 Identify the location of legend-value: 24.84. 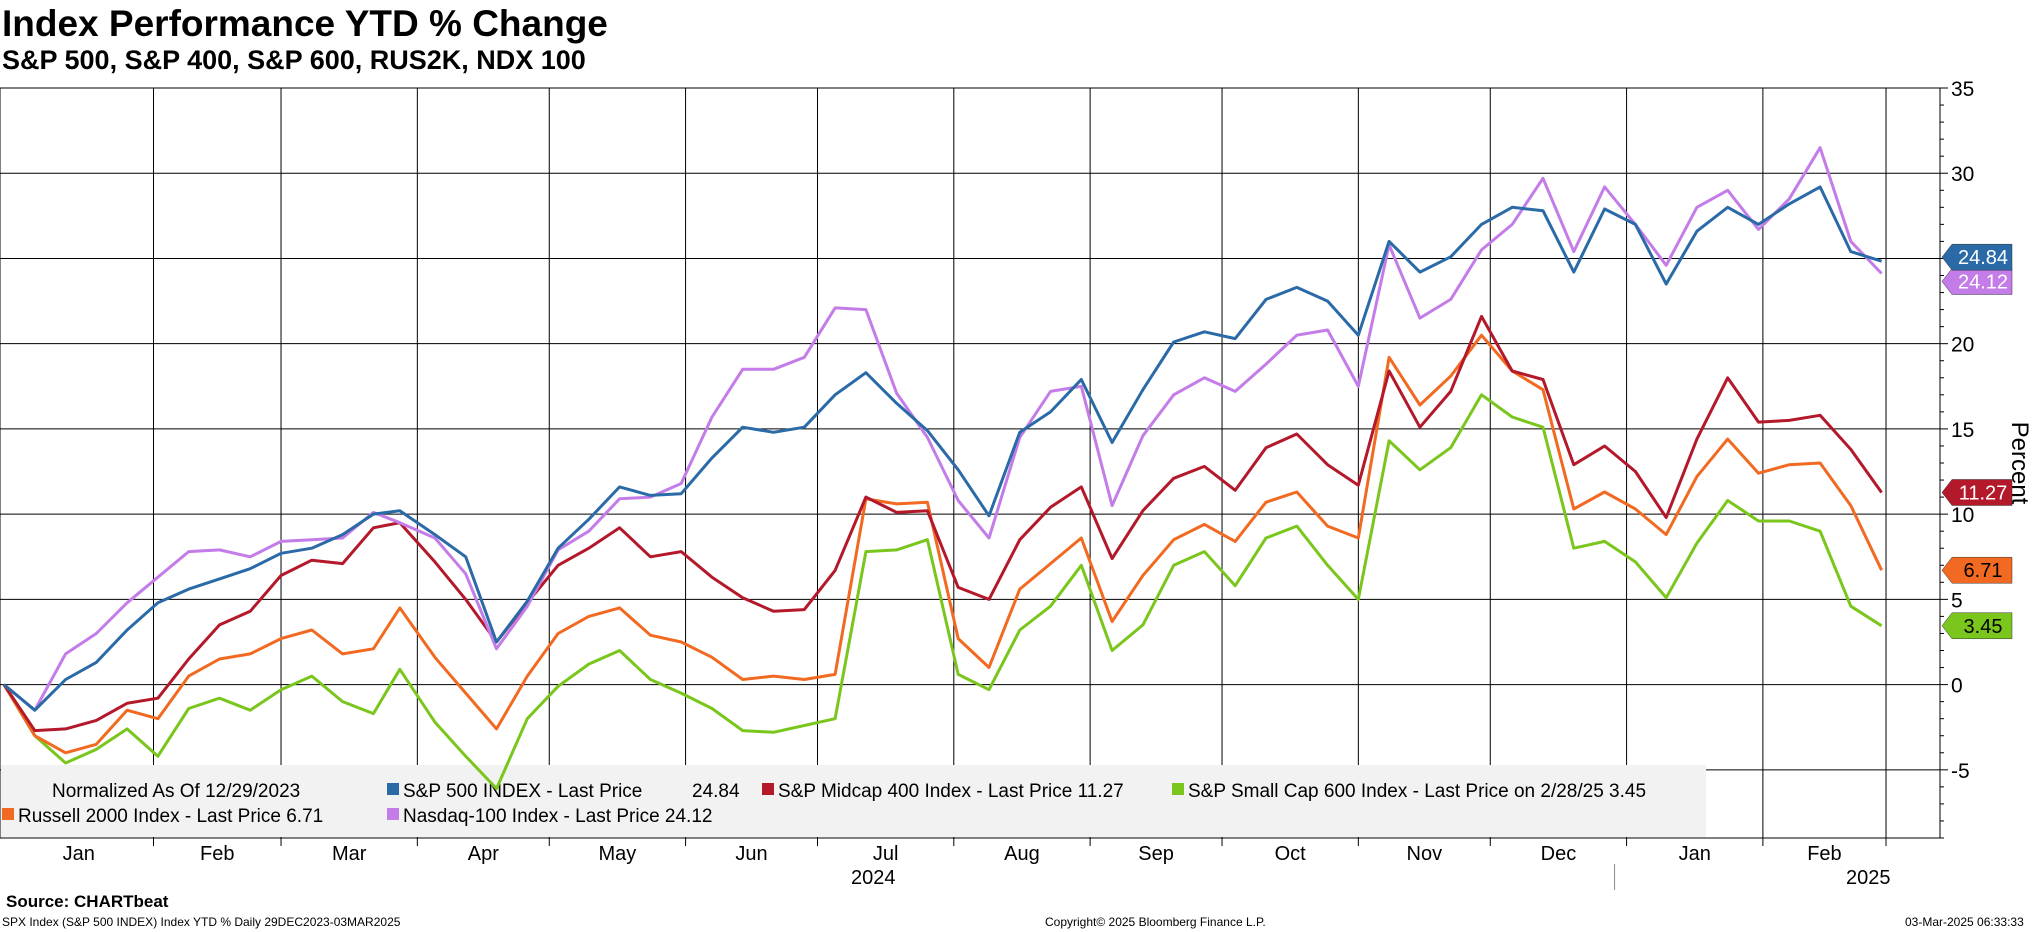
(716, 791).